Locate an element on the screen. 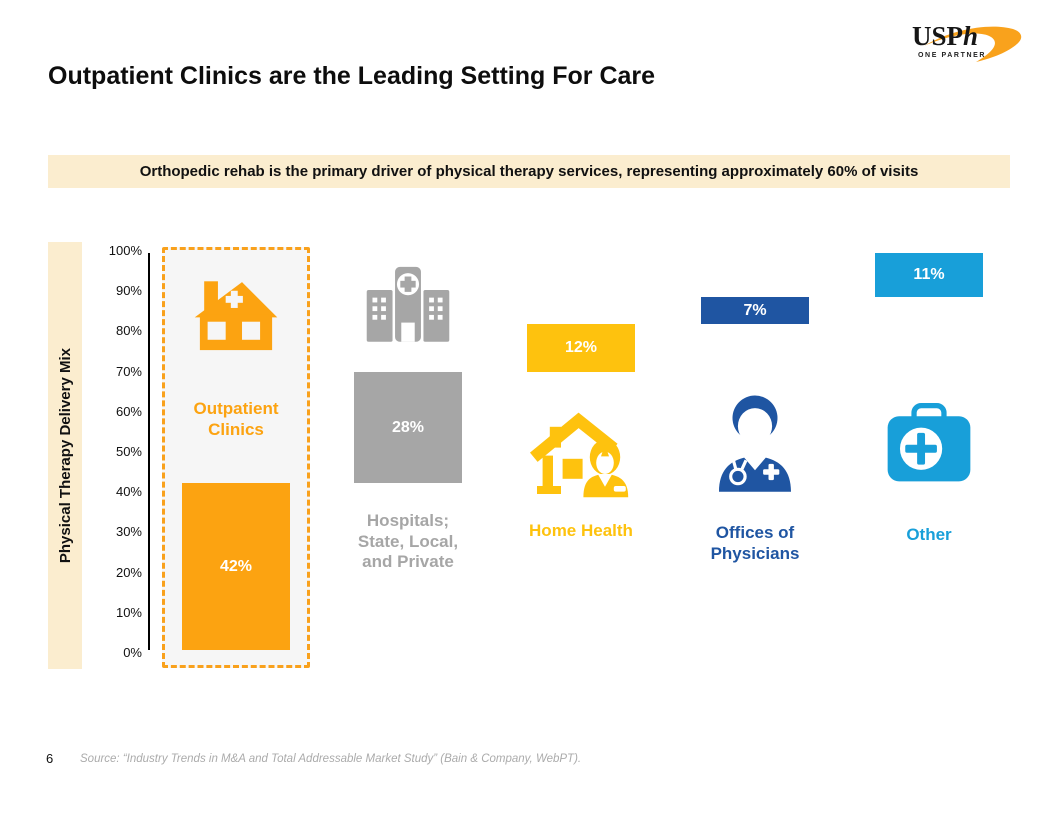  y-axis-tick-label: 0% is located at coordinates (132, 652).